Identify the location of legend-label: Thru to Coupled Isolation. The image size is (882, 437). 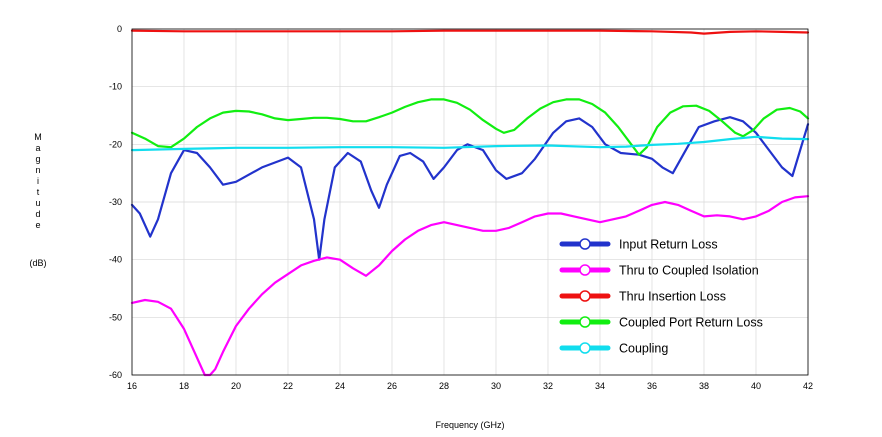
(689, 271).